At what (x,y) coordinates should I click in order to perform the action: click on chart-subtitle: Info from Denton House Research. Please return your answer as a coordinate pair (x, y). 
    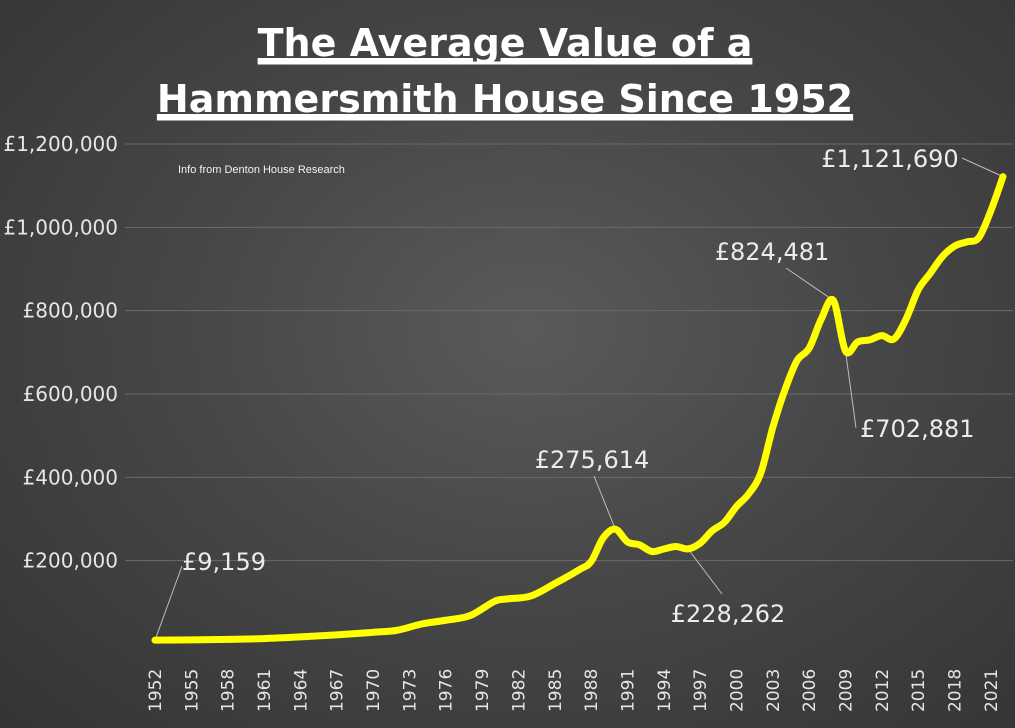
    Looking at the image, I should click on (261, 170).